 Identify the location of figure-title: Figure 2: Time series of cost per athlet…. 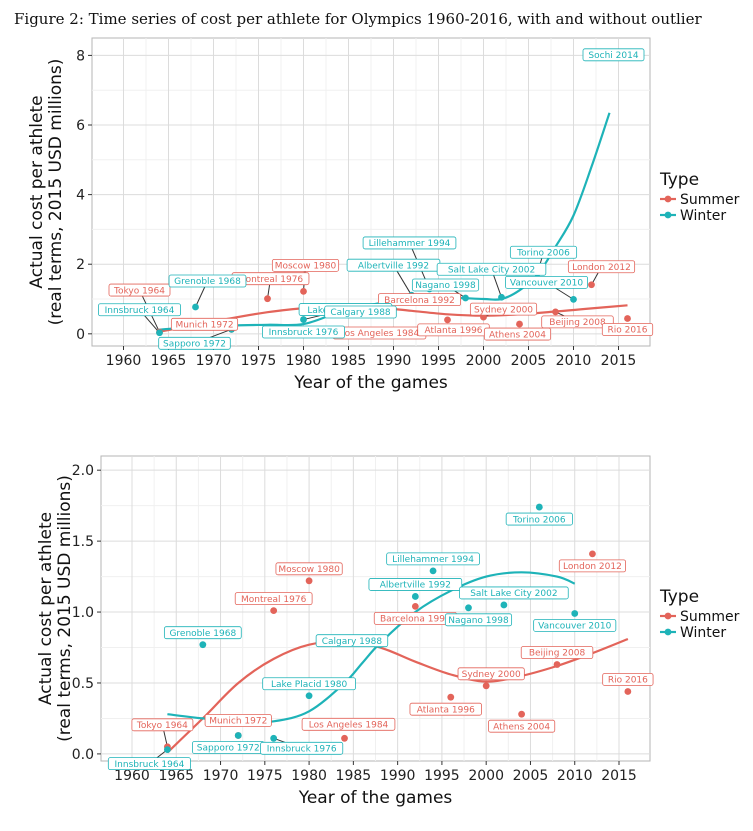
(358, 19).